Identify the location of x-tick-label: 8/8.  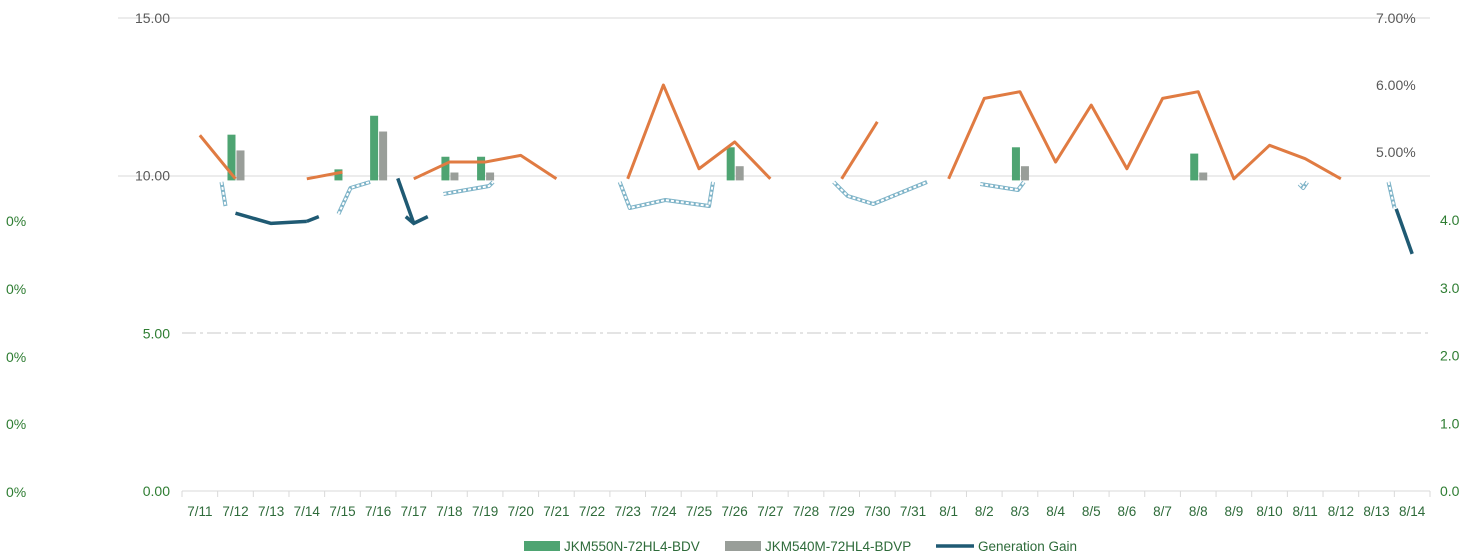
(1198, 511).